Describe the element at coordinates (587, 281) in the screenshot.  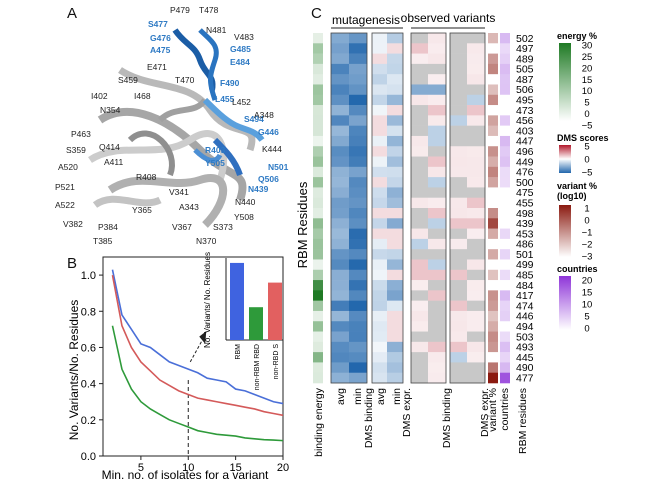
I see `countries-legend-tick: 20` at that location.